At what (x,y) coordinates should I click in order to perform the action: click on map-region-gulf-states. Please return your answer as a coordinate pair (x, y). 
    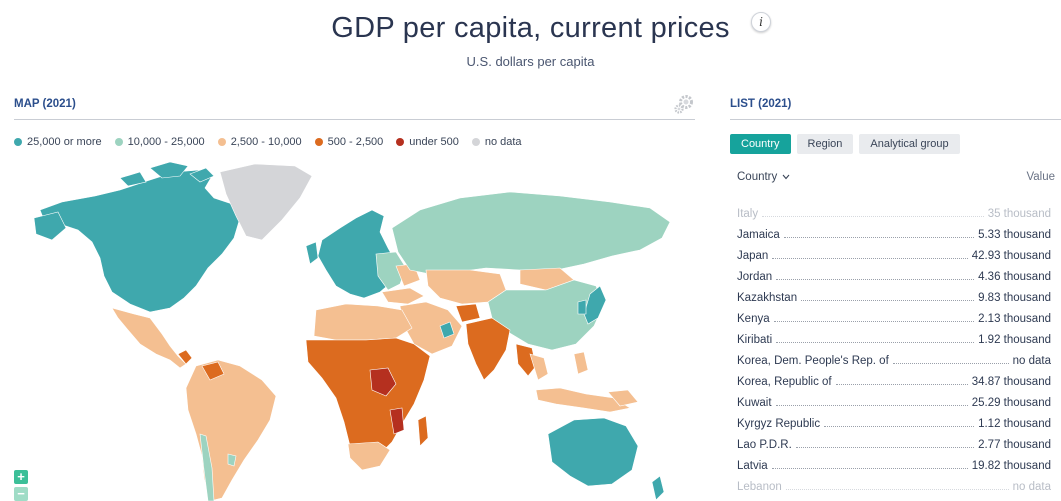
    Looking at the image, I should click on (447, 330).